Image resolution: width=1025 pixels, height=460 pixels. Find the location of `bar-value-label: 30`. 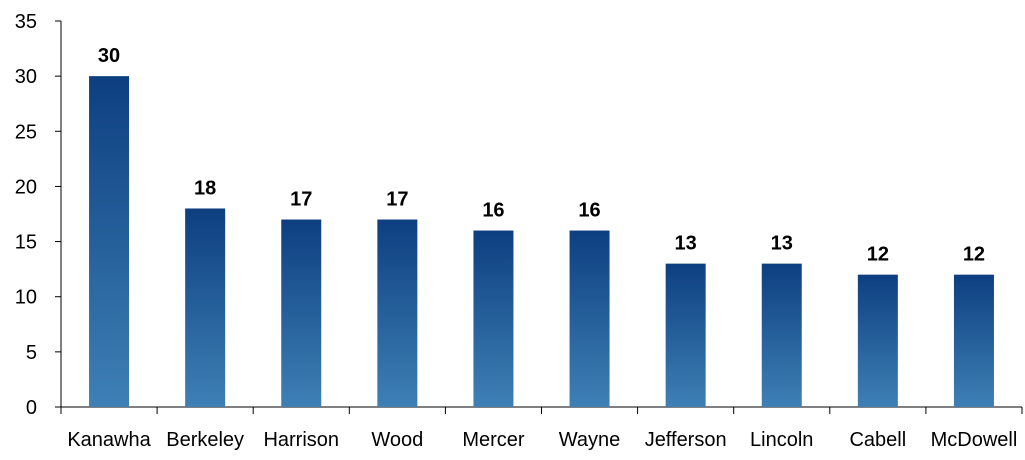

bar-value-label: 30 is located at coordinates (109, 56).